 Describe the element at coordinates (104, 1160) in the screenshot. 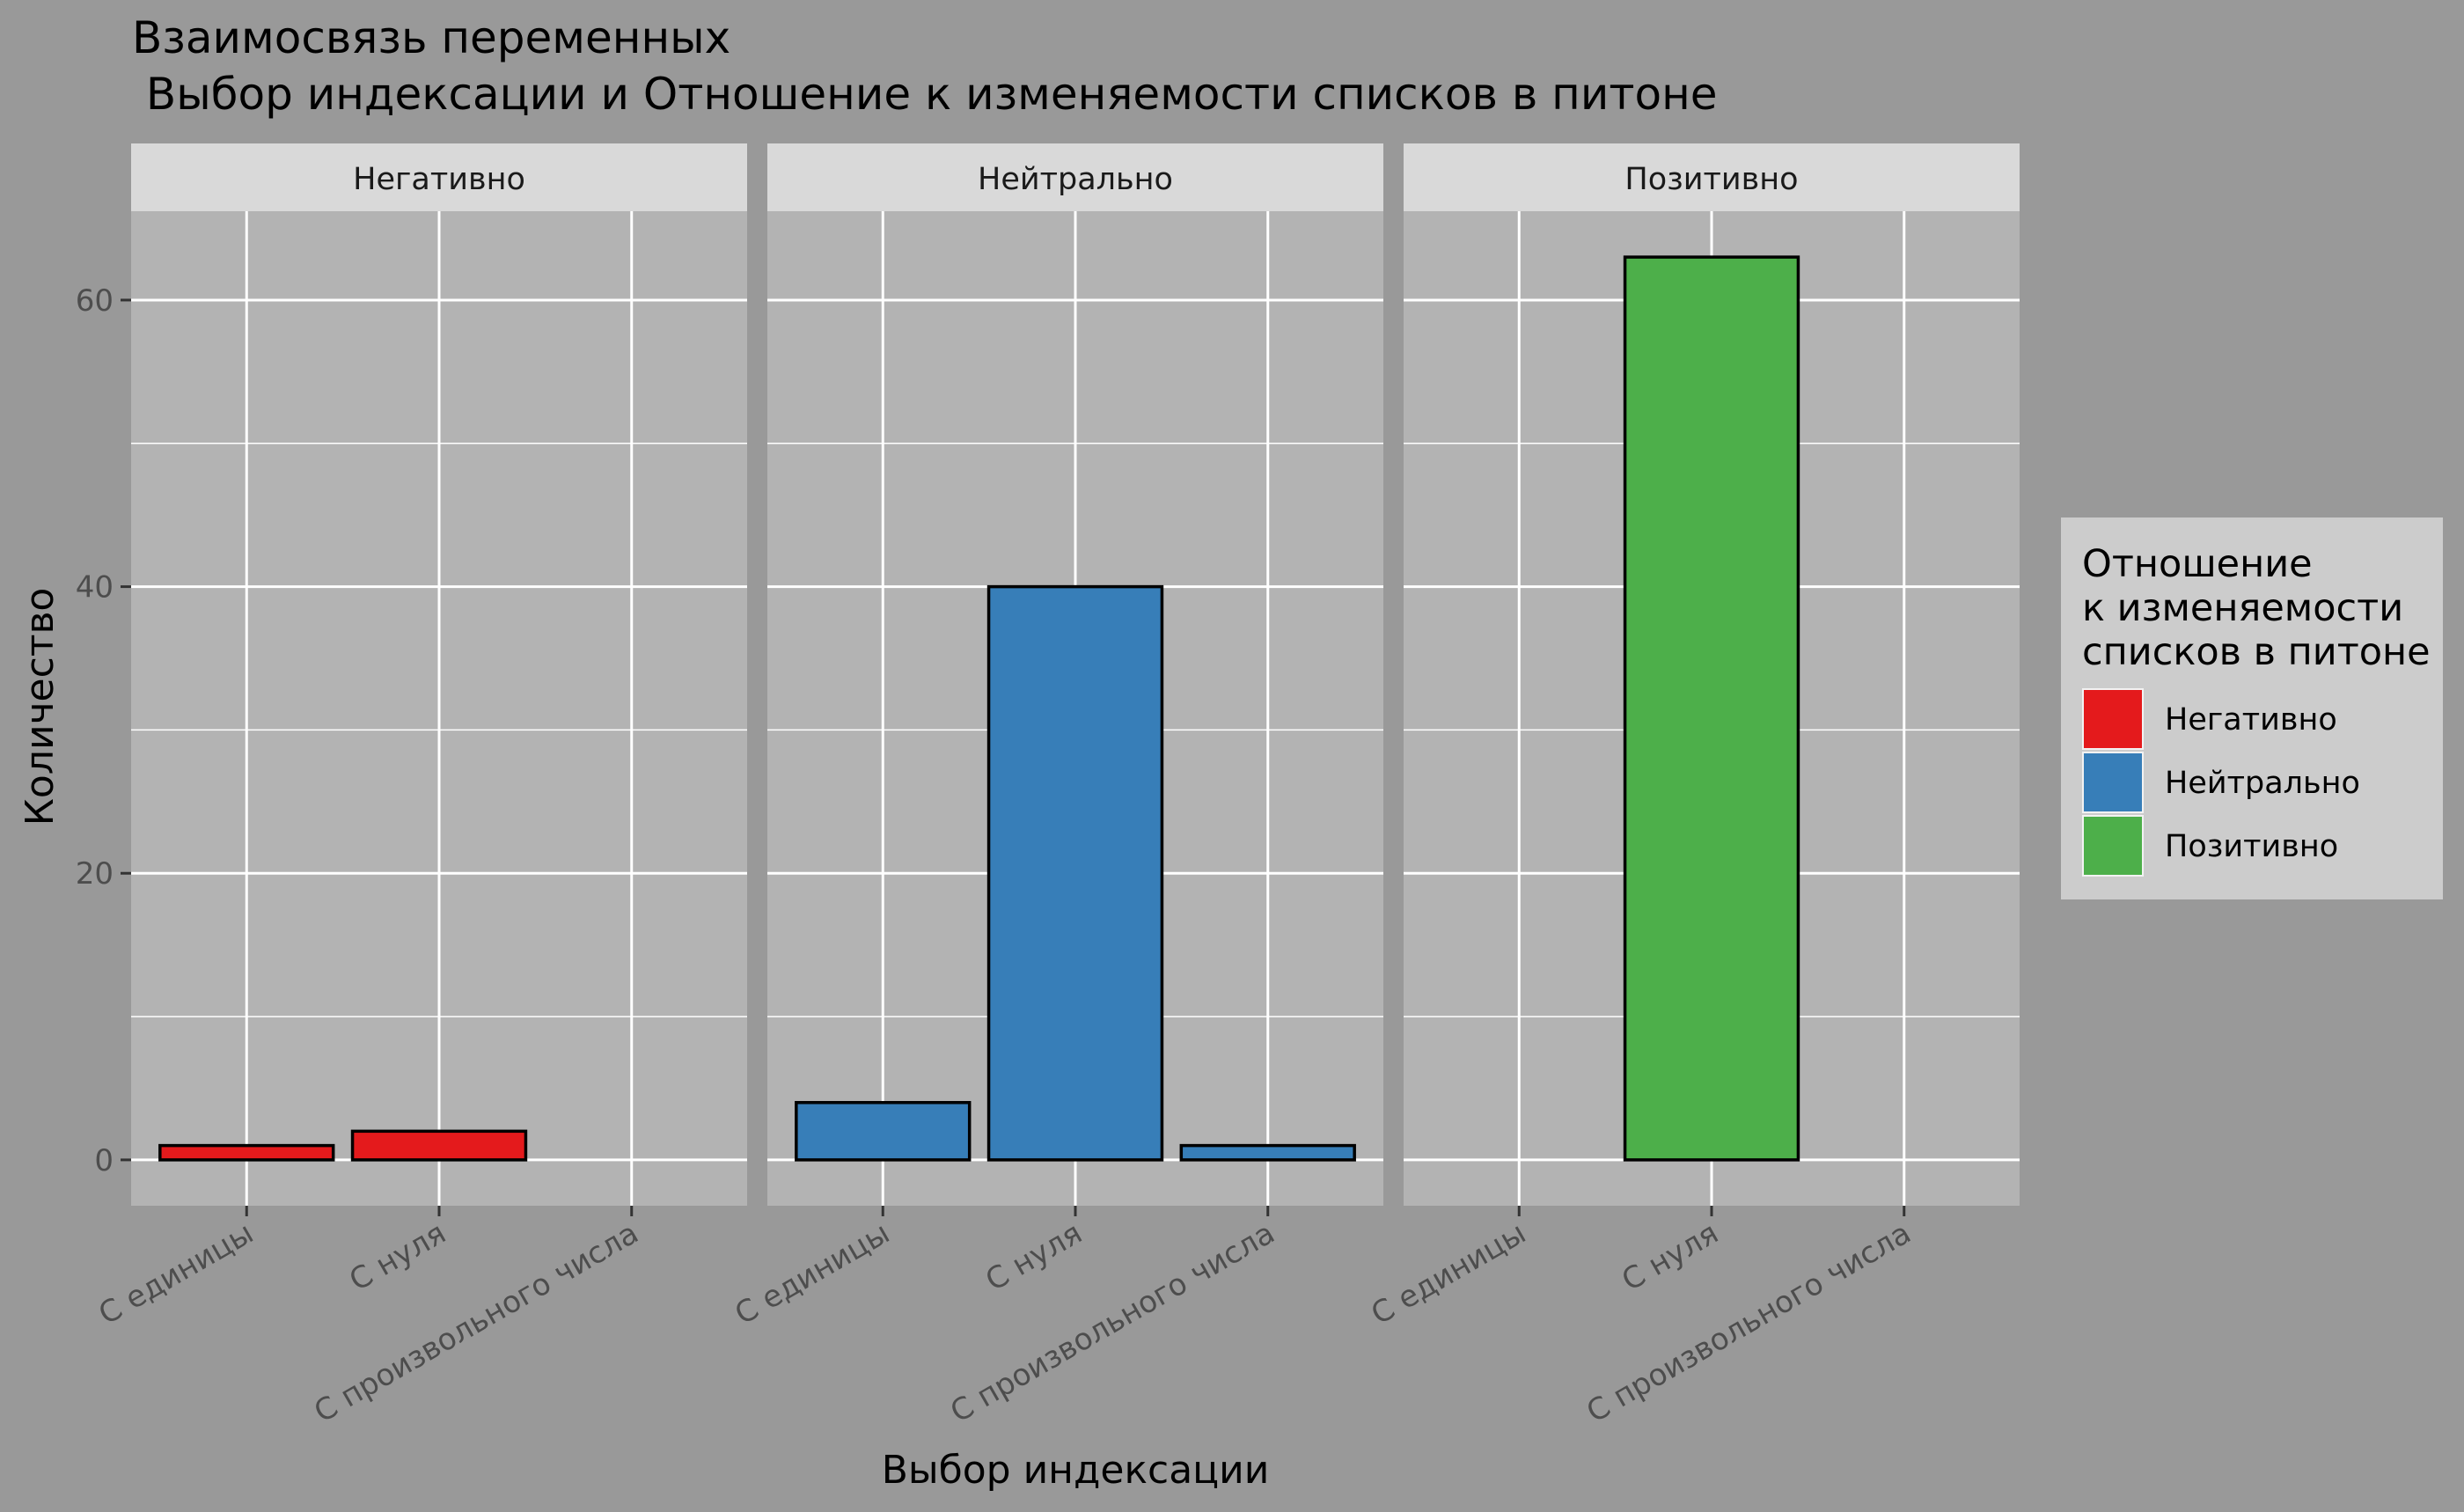

I see `y-tick-label: 0` at that location.